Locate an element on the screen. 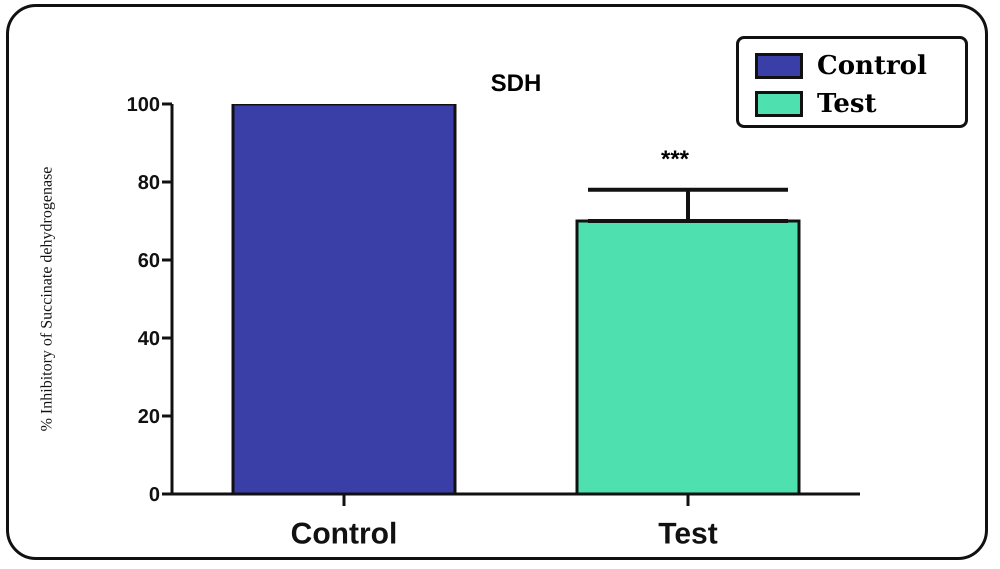  legend-label: Control is located at coordinates (872, 66).